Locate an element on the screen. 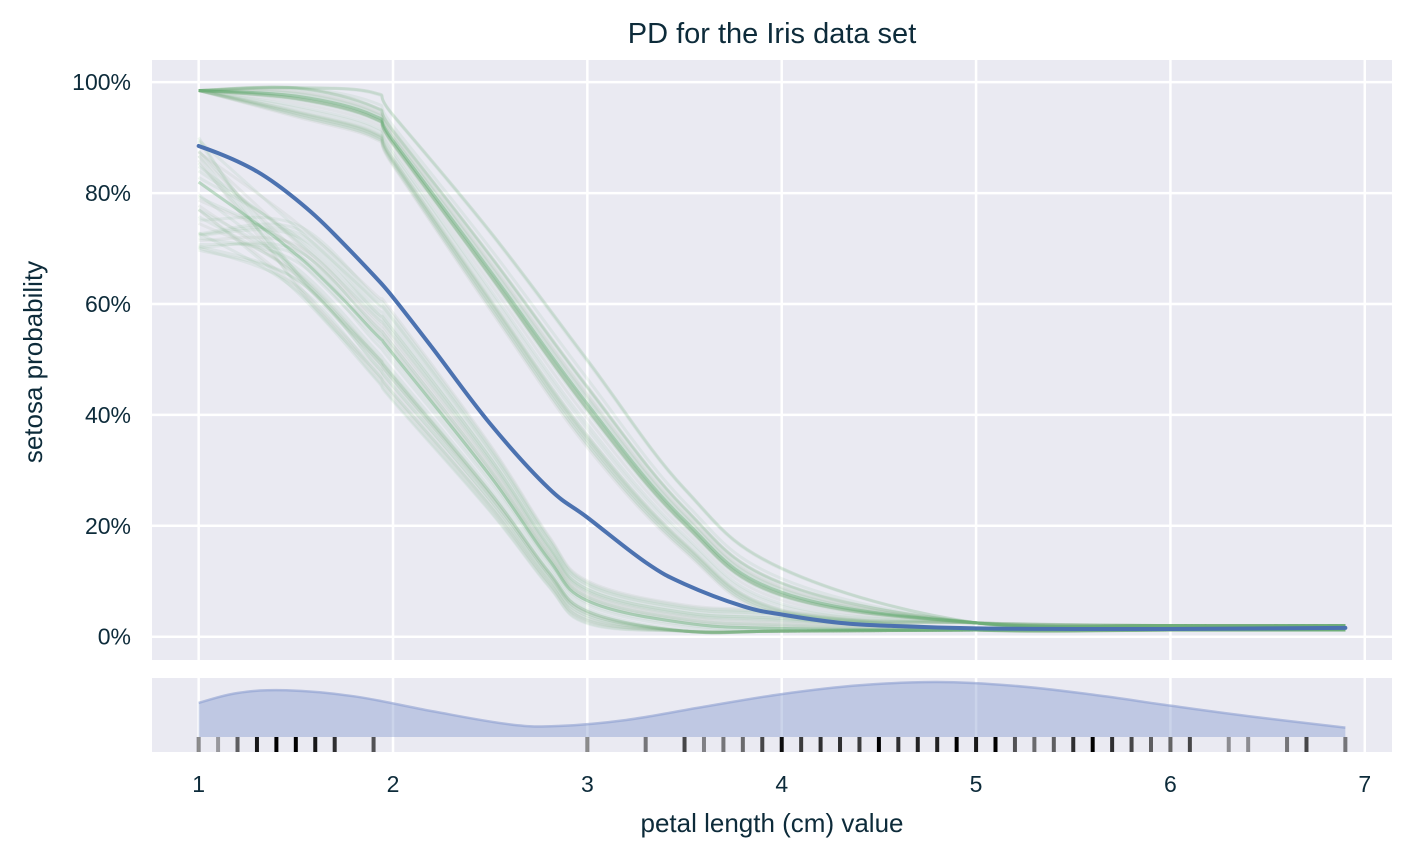 Image resolution: width=1411 pixels, height=860 pixels. x-tick-labels: 1 2 3 4 5 6 7 is located at coordinates (781, 784).